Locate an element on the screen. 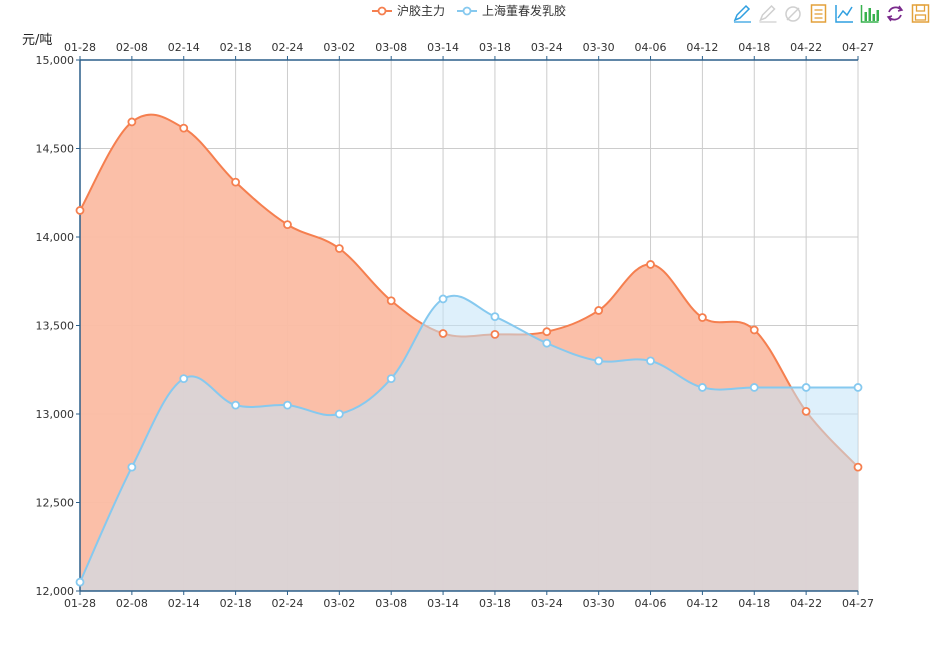 This screenshot has height=650, width=938. x-tick-label-top: 03-30 is located at coordinates (599, 47).